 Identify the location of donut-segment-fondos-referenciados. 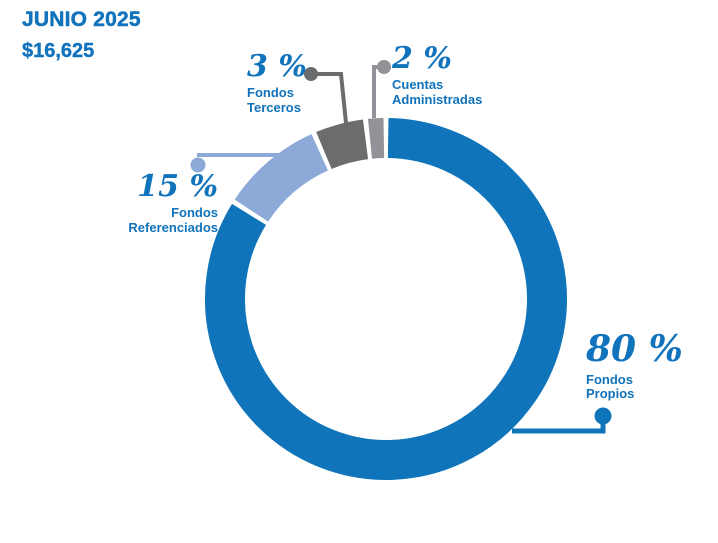
(281, 178).